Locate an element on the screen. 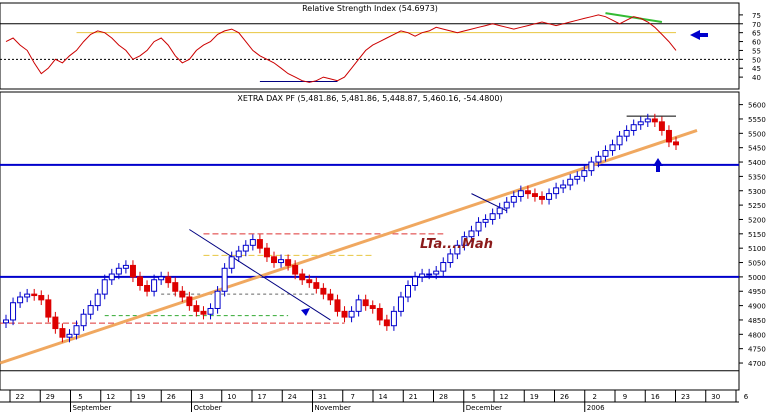 This screenshot has width=770, height=412. rsi-tick-label: 60 is located at coordinates (756, 43).